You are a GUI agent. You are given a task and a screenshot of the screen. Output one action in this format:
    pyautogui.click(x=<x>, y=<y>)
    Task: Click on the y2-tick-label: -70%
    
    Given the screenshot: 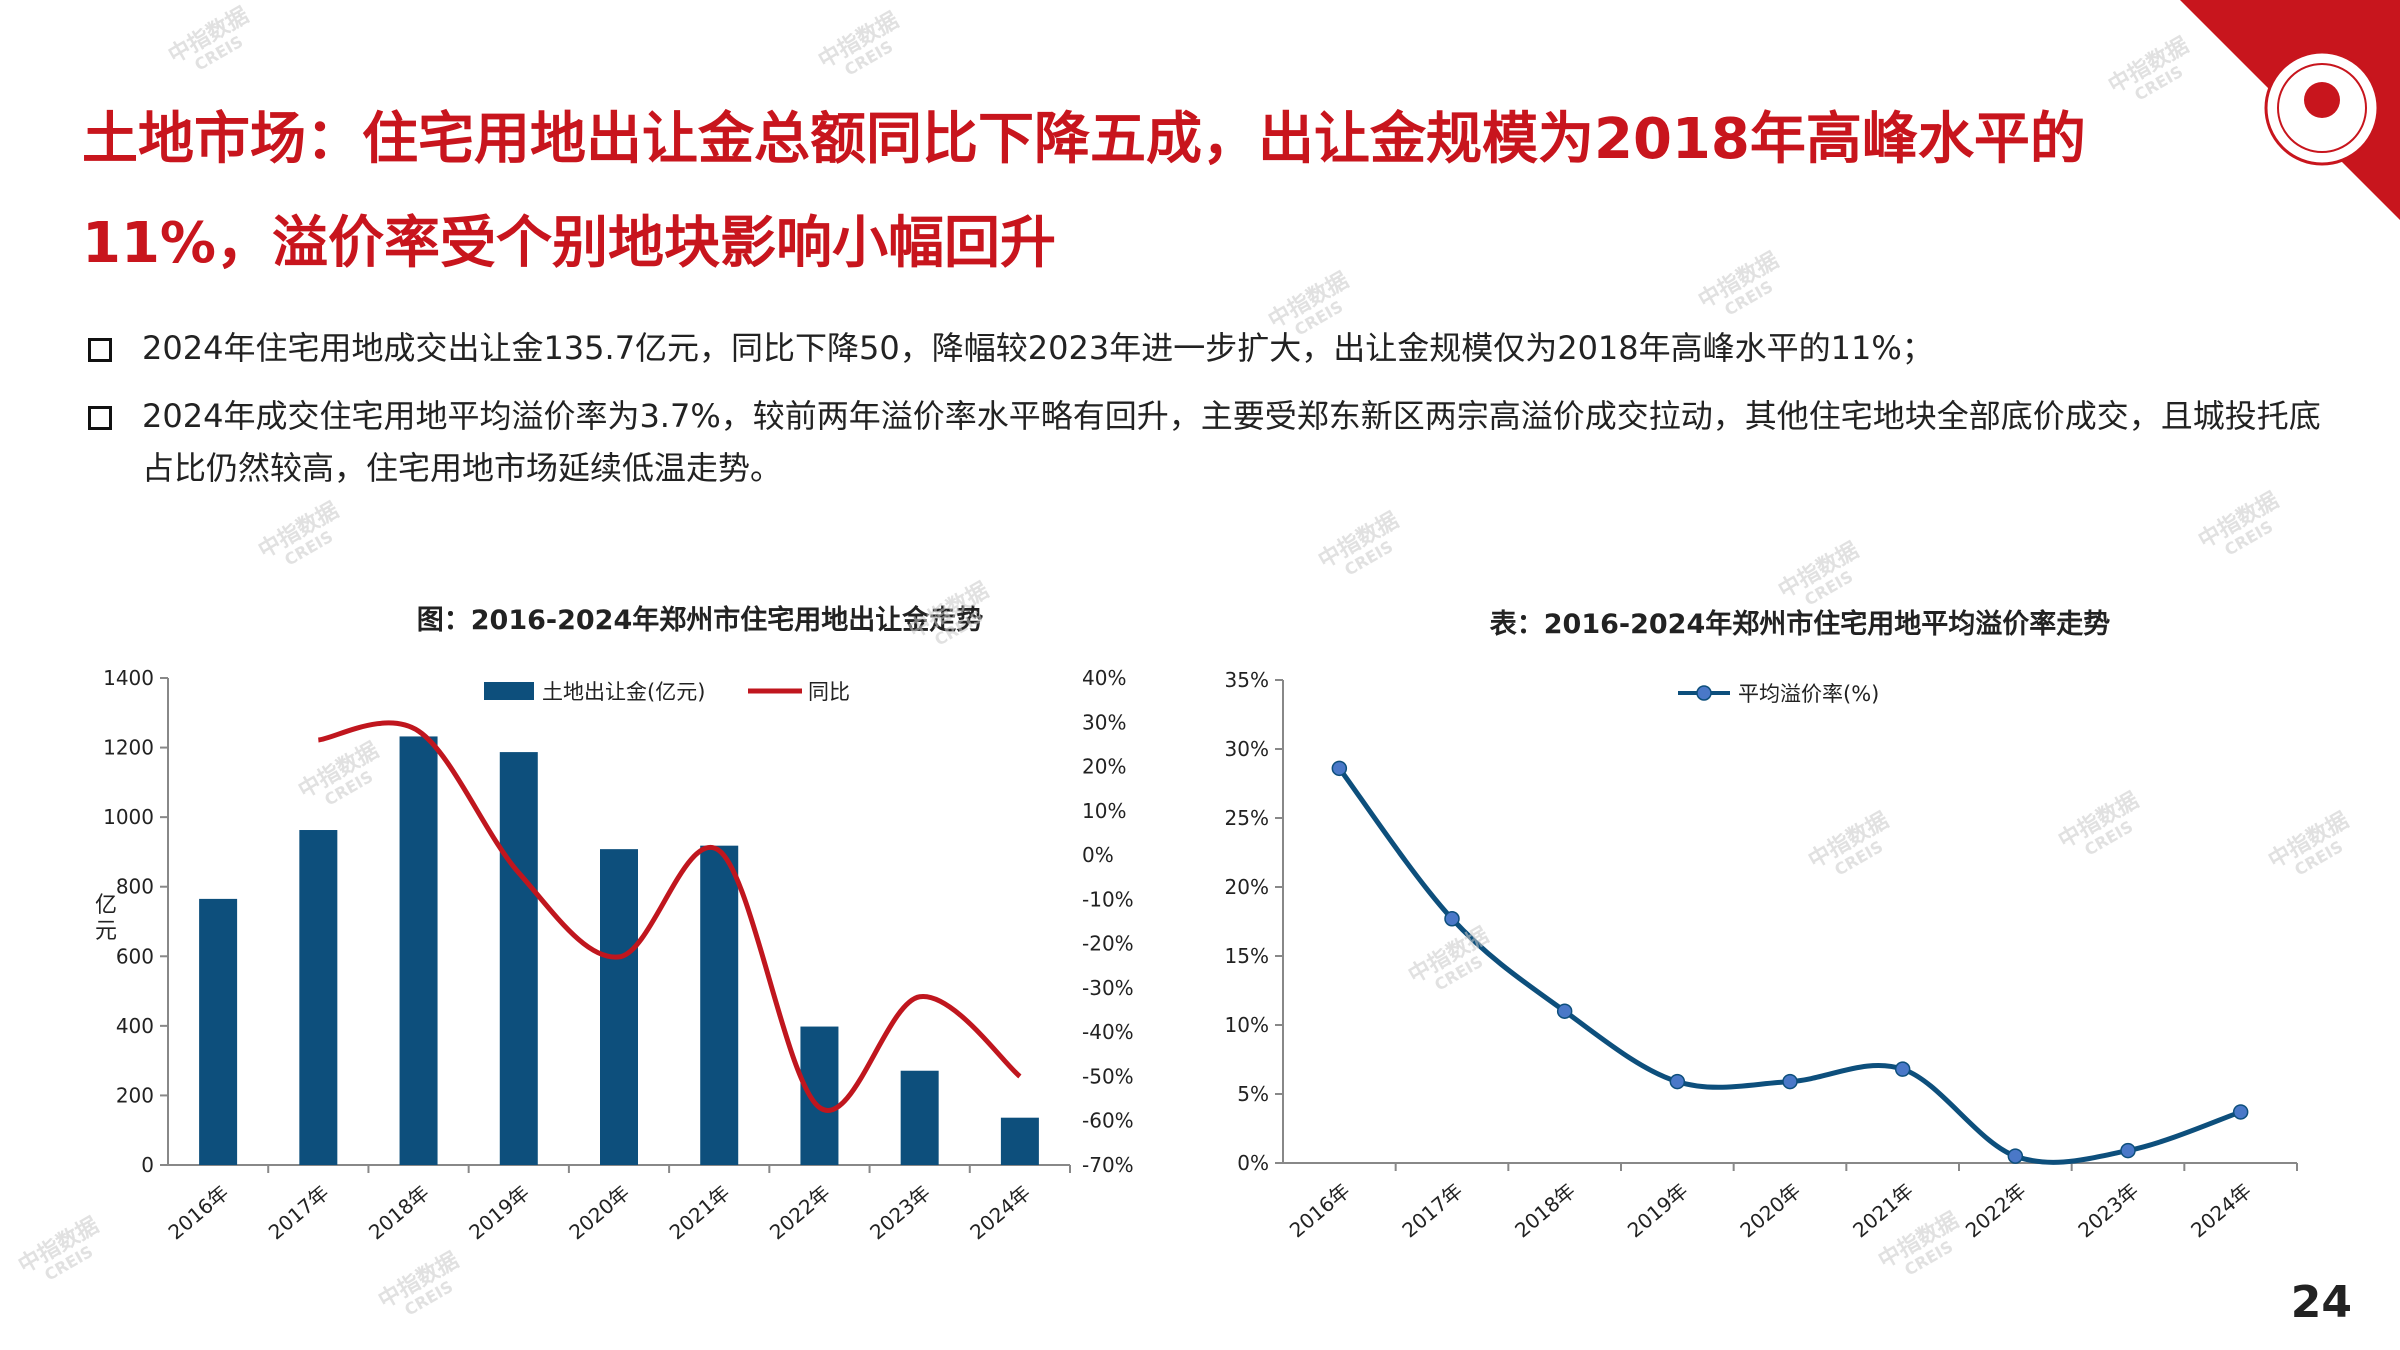 What is the action you would take?
    pyautogui.click(x=1108, y=1165)
    